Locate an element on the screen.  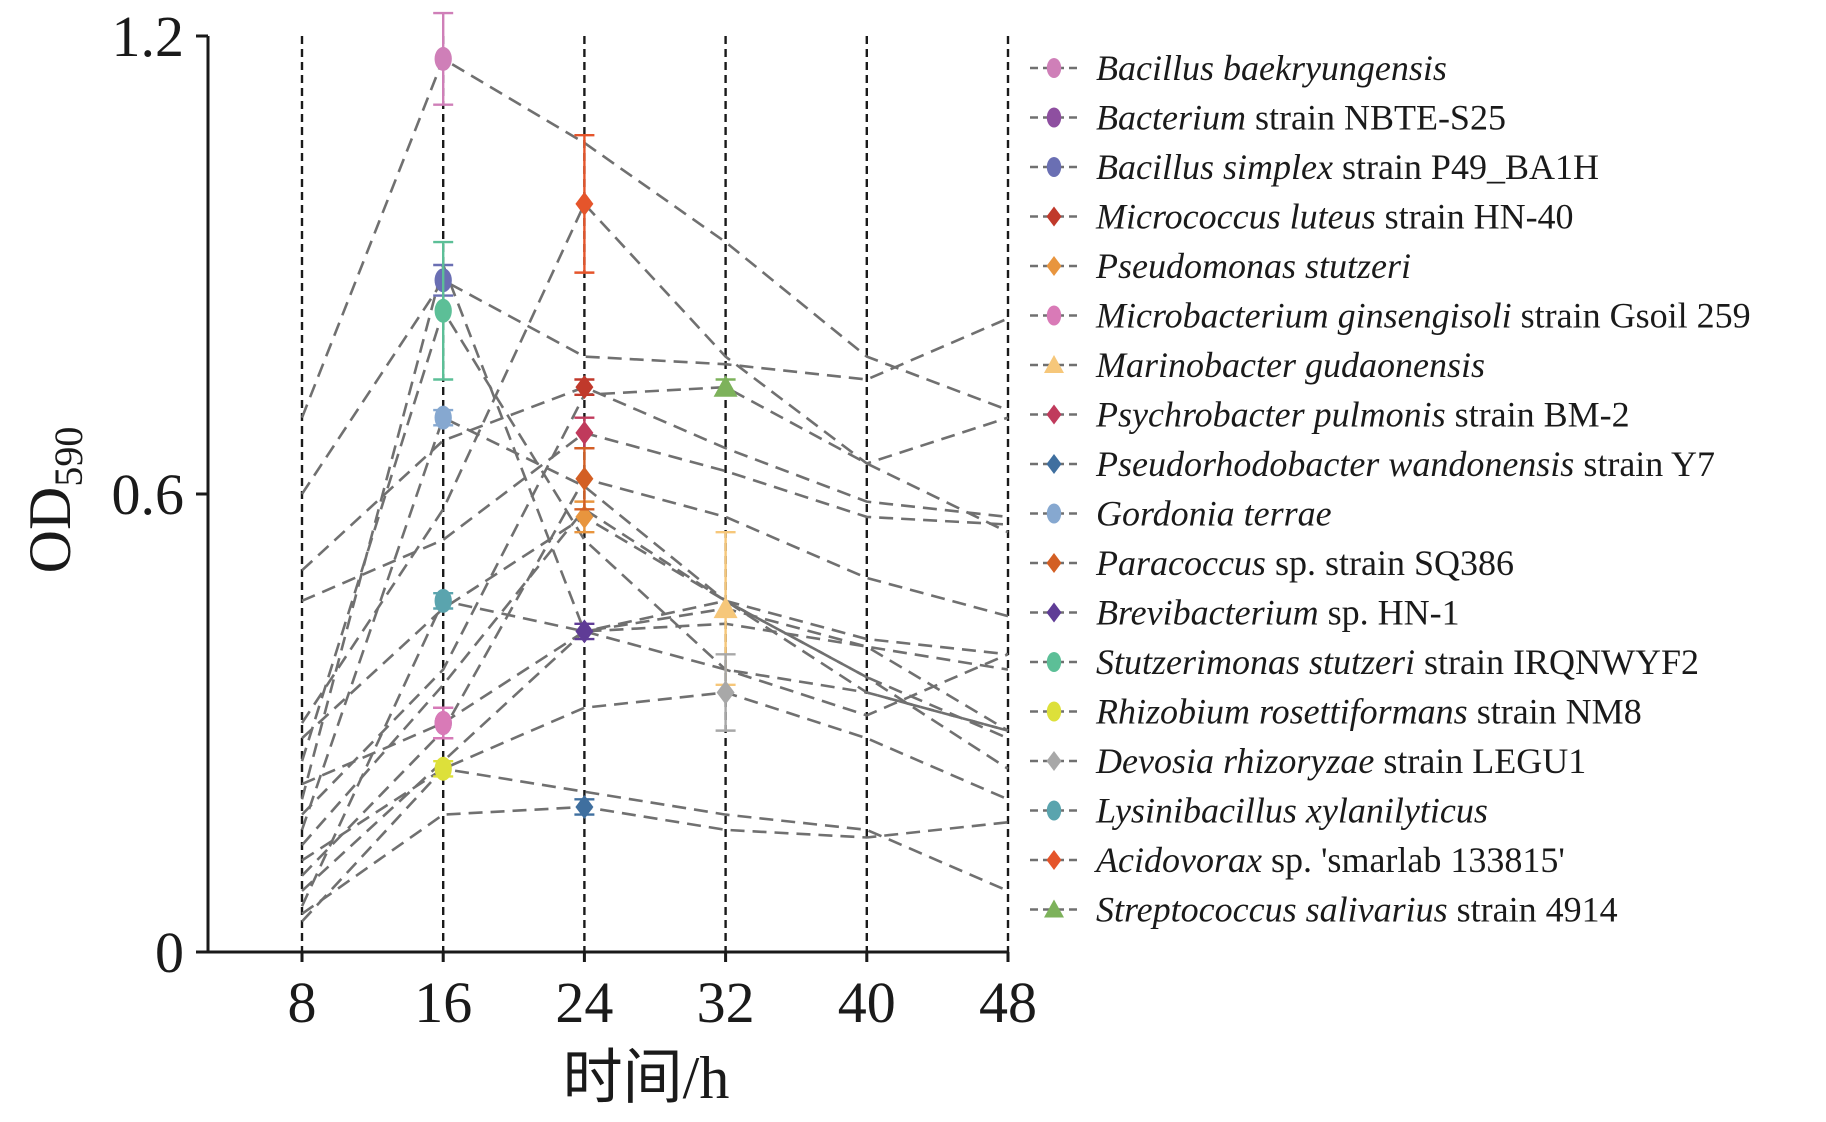
legend-entry-11: Paracoccus sp. strain SQ386 is located at coordinates (1272, 563).